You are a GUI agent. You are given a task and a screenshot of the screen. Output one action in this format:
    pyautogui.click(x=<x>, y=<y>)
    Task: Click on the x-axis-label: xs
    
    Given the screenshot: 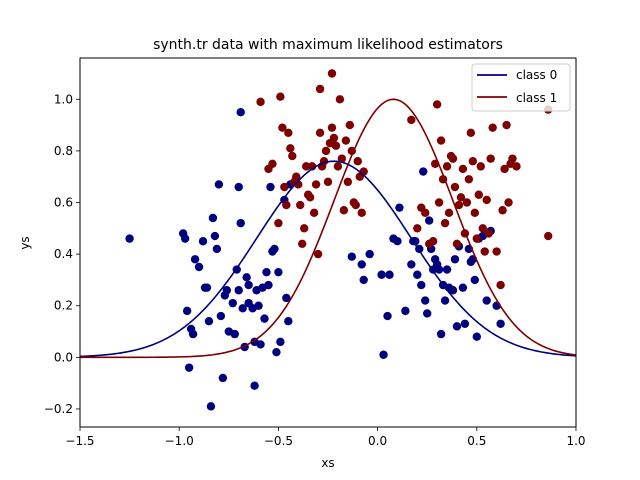 What is the action you would take?
    pyautogui.click(x=327, y=463)
    